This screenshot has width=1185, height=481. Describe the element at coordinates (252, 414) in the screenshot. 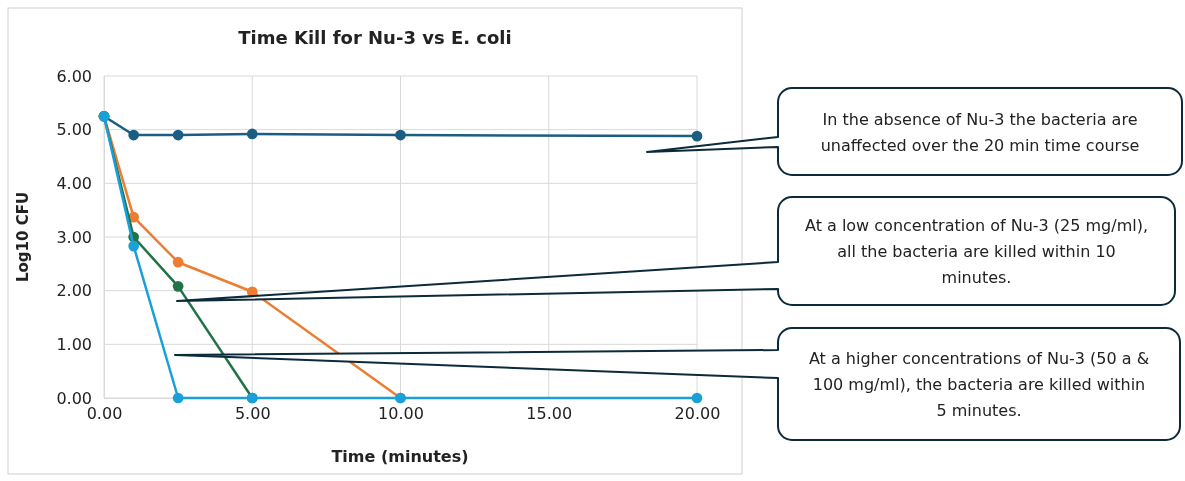

I see `x-tick-label: 5.00` at that location.